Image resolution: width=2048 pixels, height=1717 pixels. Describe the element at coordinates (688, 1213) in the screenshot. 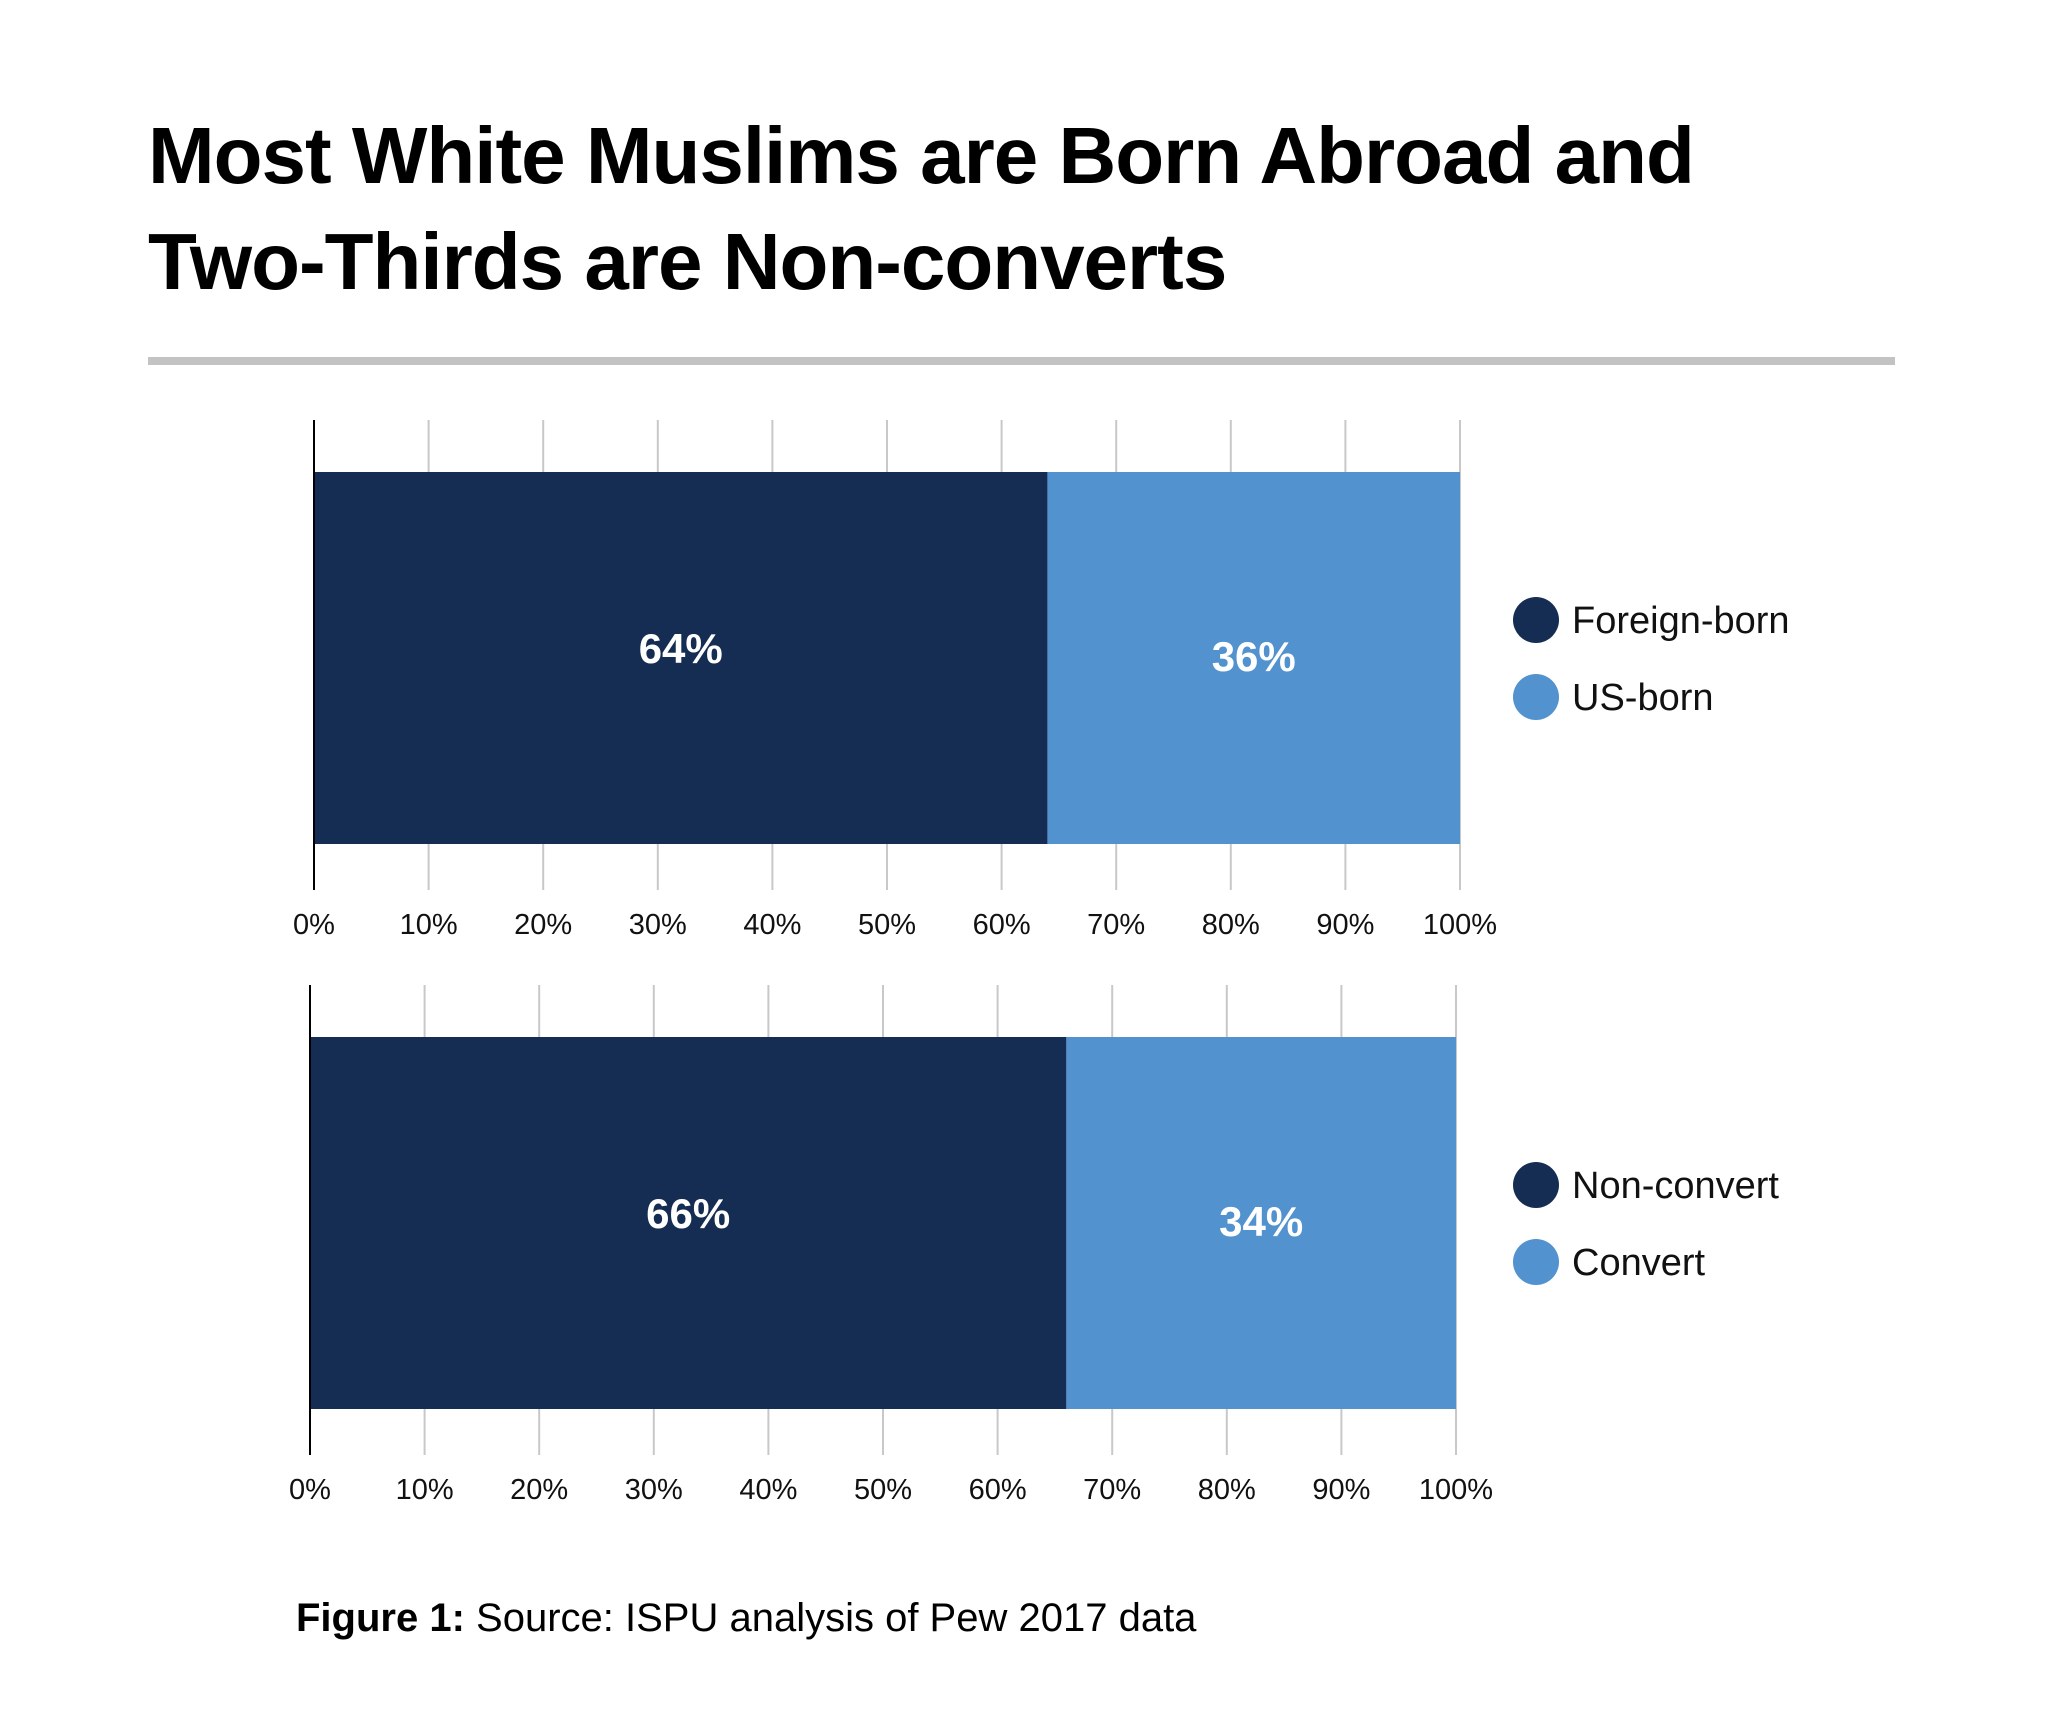

I see `data-label: 66%` at that location.